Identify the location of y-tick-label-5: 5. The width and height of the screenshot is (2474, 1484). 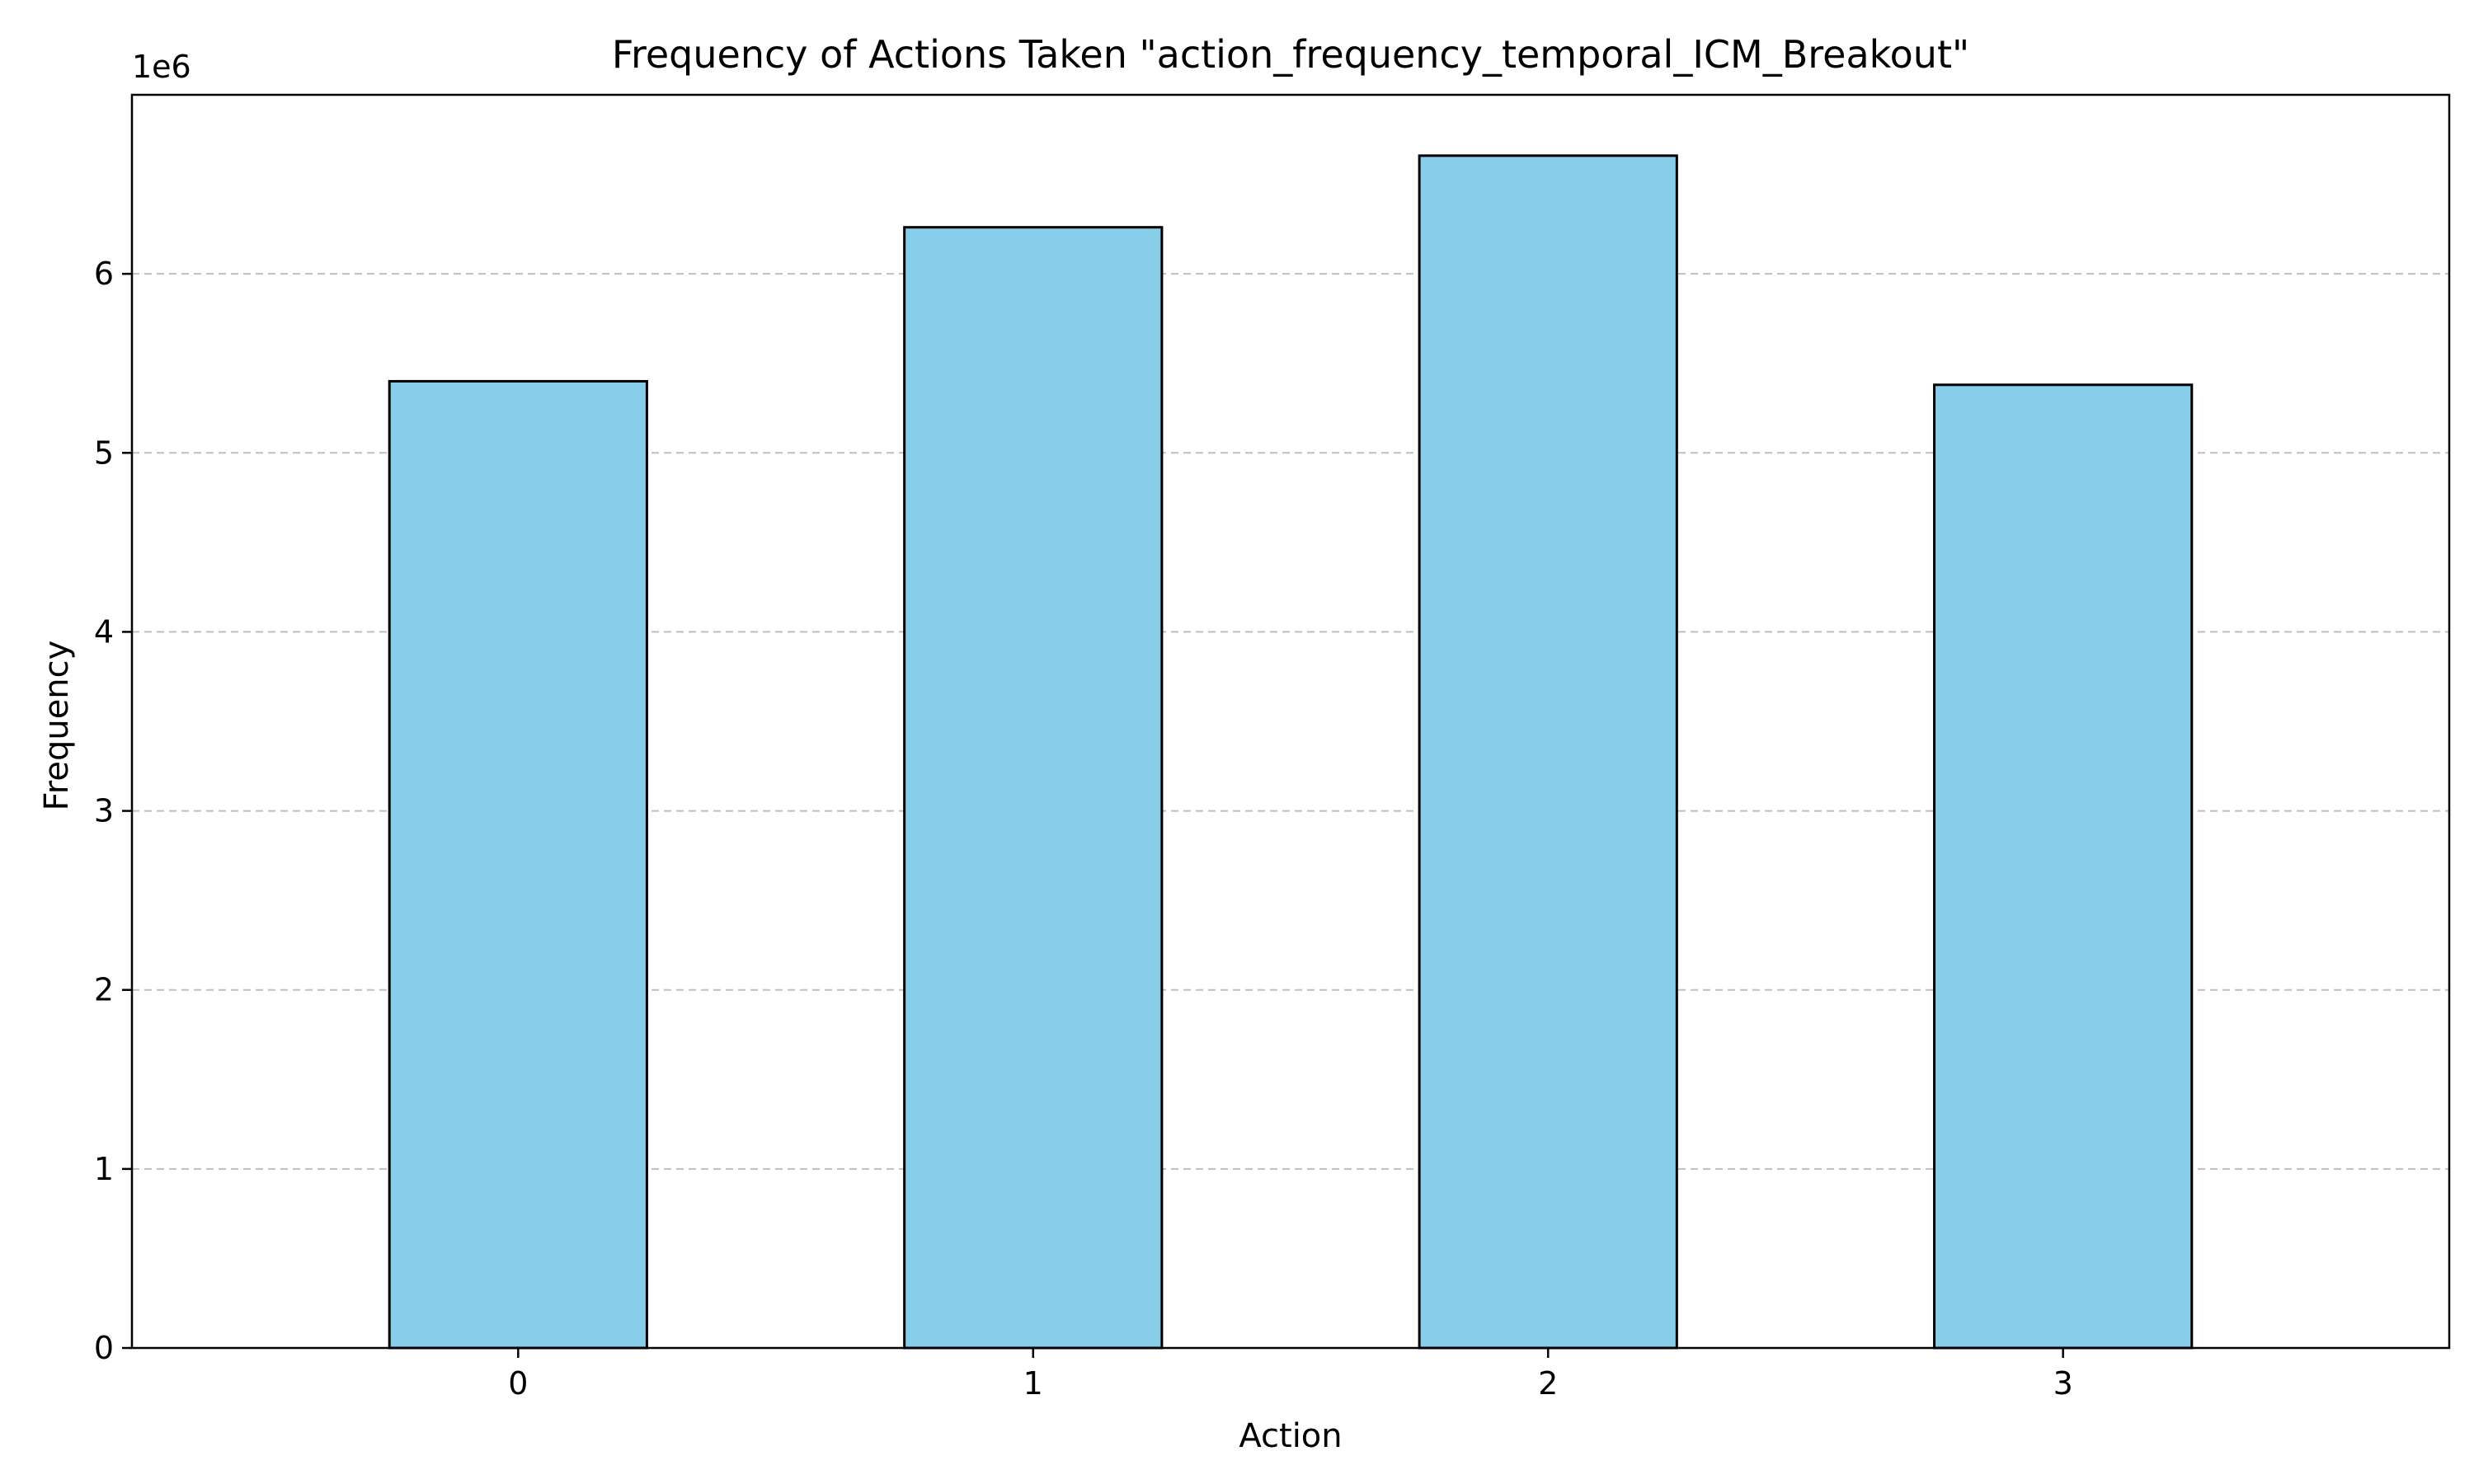
(104, 452).